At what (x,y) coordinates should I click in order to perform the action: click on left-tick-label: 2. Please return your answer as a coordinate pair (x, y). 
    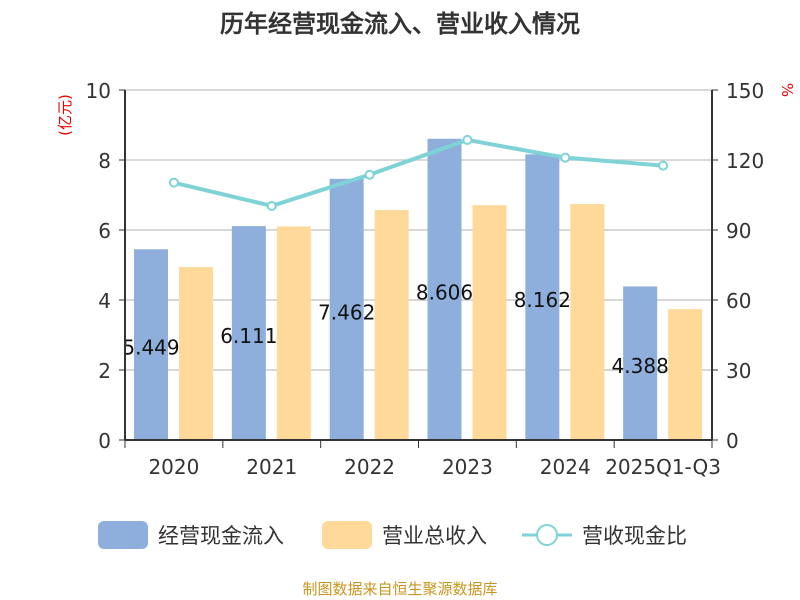
    Looking at the image, I should click on (104, 371).